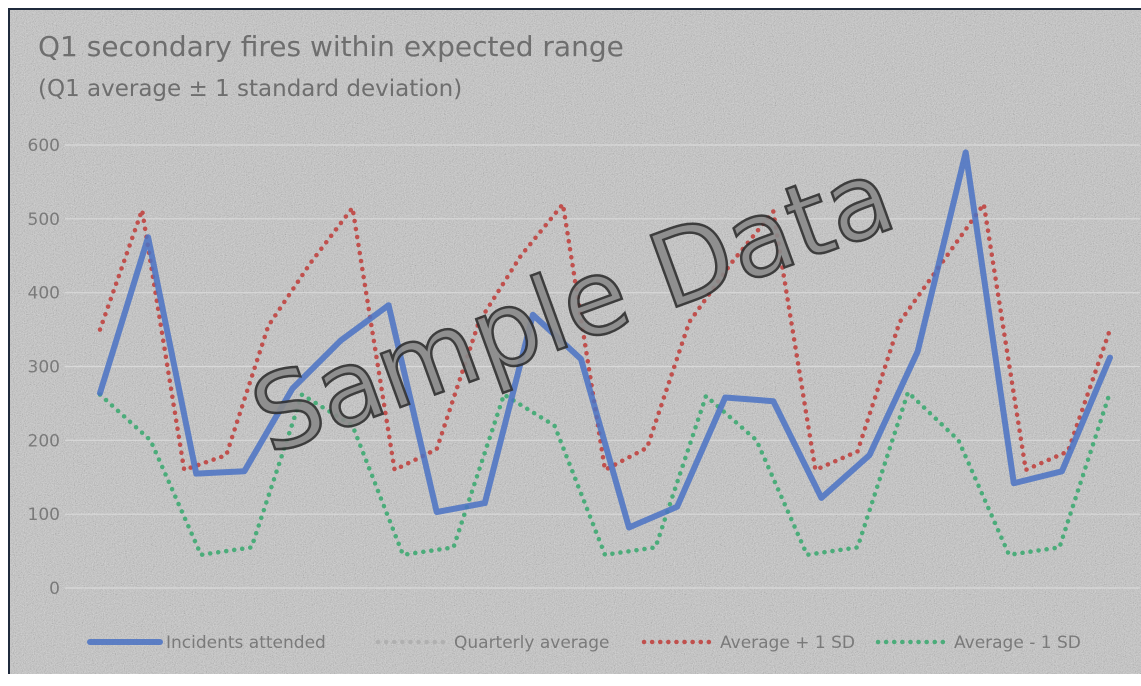 Image resolution: width=1141 pixels, height=686 pixels. I want to click on y-tick-label: 400, so click(44, 294).